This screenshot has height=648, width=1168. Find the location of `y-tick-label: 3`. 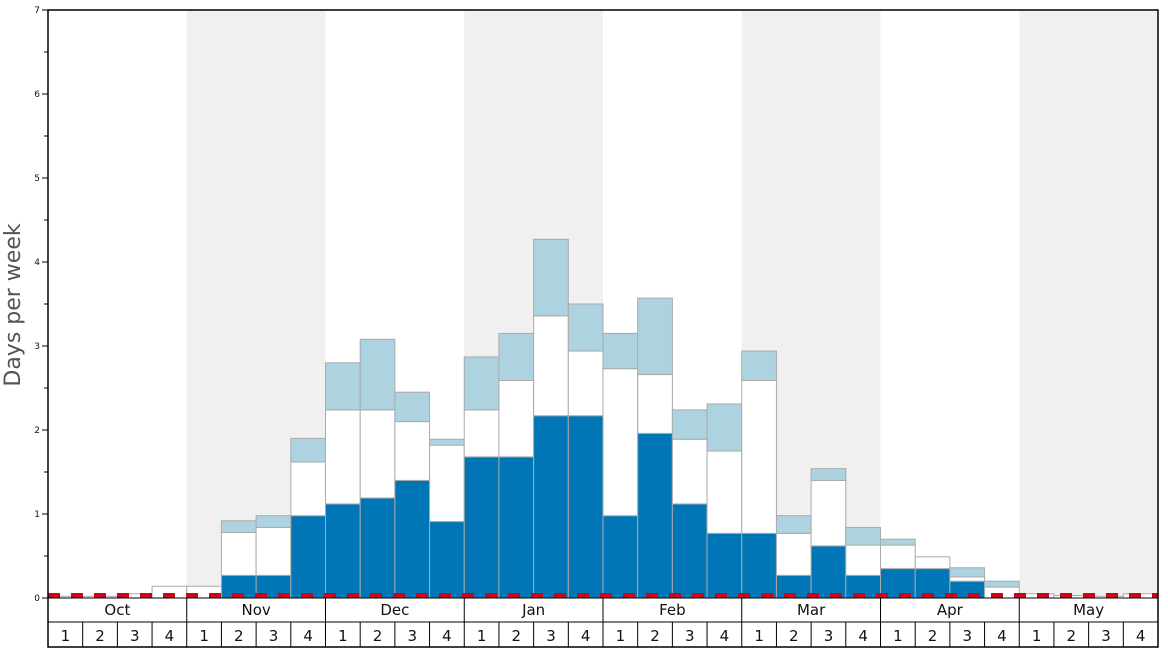

y-tick-label: 3 is located at coordinates (37, 347).